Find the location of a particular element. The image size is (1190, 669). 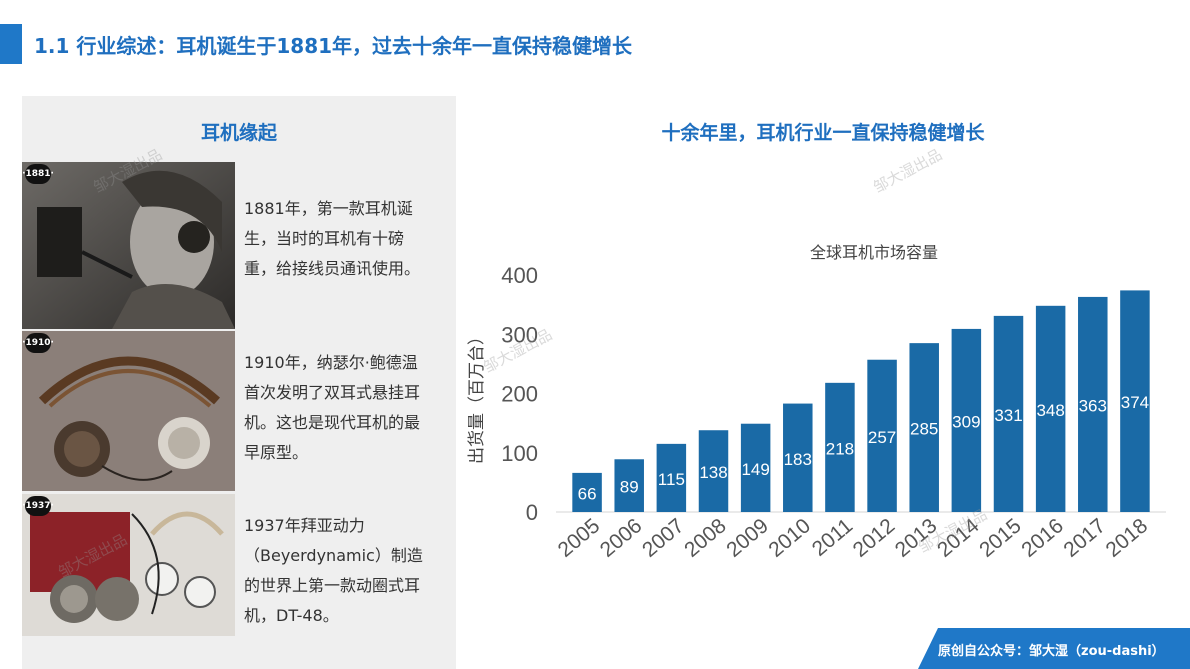

bar-value-label: 363 is located at coordinates (1093, 405).